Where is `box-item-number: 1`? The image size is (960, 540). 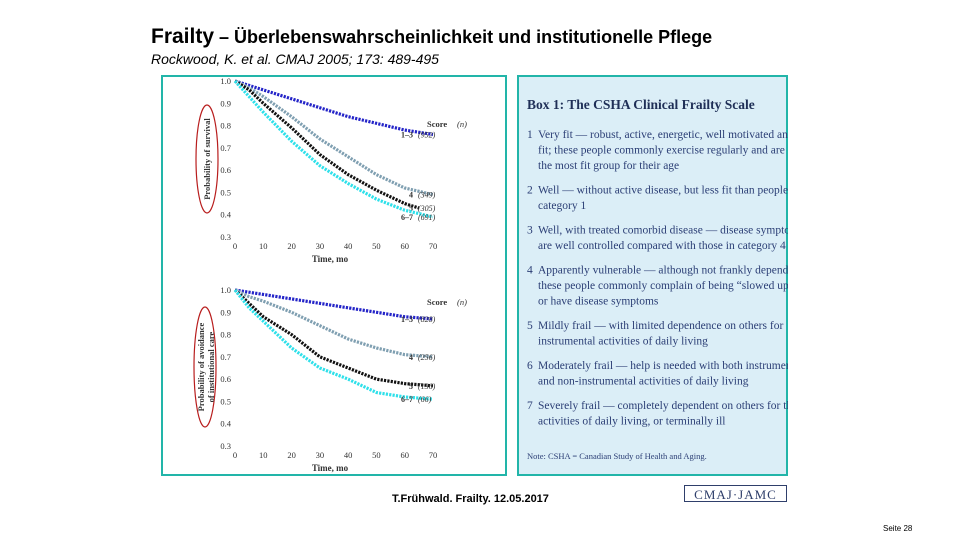 box-item-number: 1 is located at coordinates (530, 135).